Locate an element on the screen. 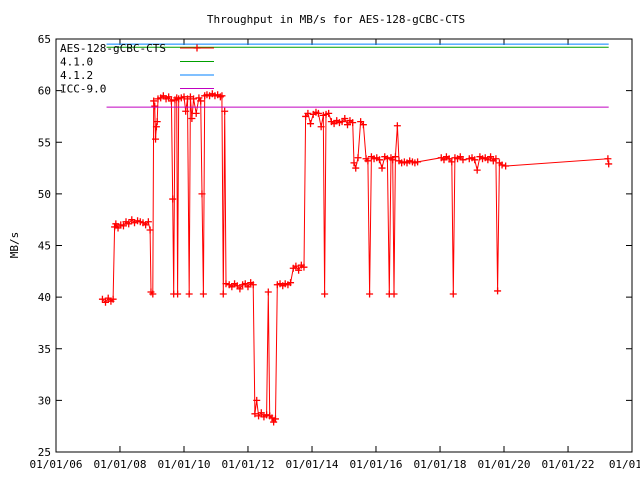  legend-label-4-1-0: 4.1.0 is located at coordinates (76, 62).